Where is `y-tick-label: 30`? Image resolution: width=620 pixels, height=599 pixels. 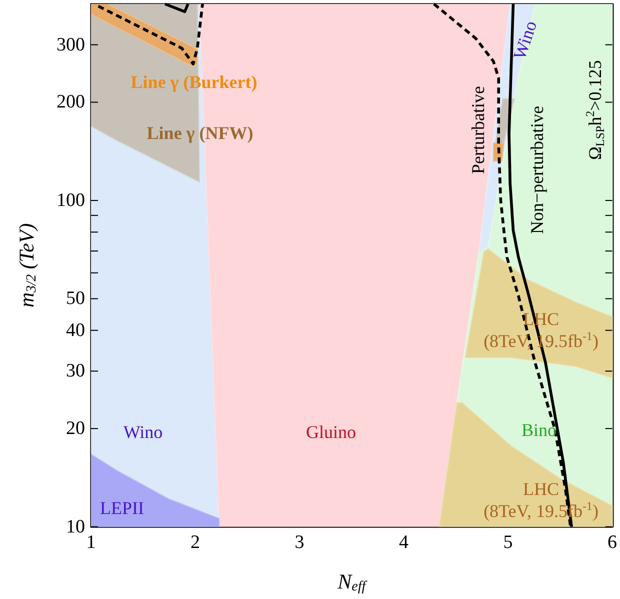
y-tick-label: 30 is located at coordinates (75, 371).